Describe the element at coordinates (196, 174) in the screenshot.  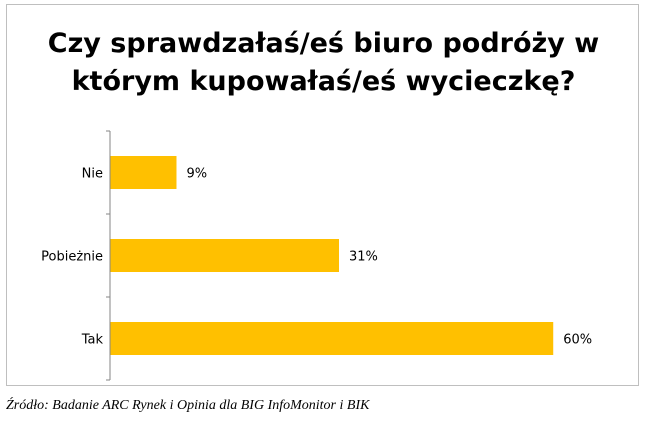
I see `data-label-0: 9%` at that location.